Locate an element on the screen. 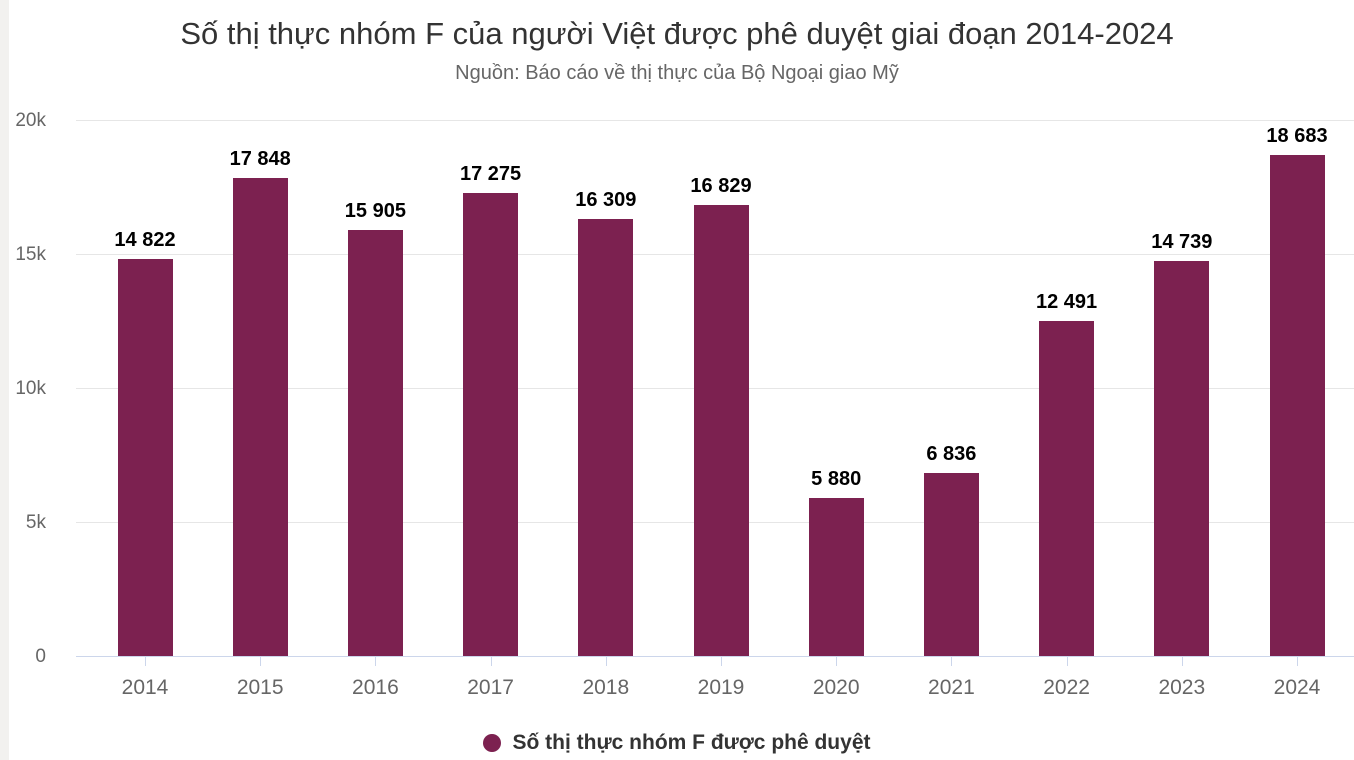 The image size is (1354, 760). legend-item: Số thị thực nhóm F được phê duyệt is located at coordinates (677, 743).